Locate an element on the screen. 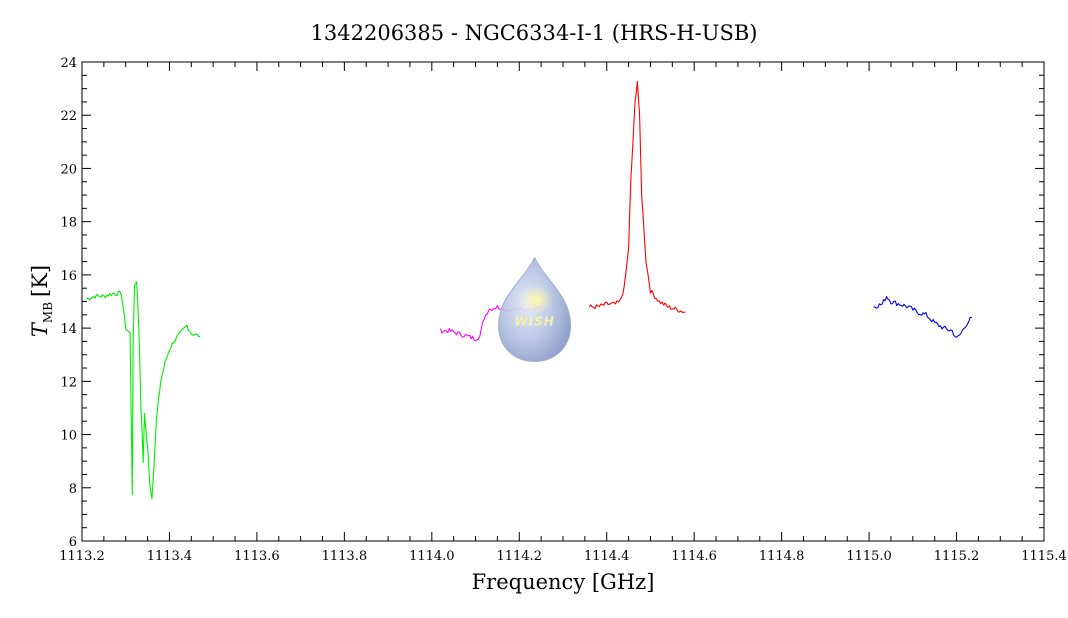 The image size is (1068, 618). y-tick-label: 20 is located at coordinates (68, 169).